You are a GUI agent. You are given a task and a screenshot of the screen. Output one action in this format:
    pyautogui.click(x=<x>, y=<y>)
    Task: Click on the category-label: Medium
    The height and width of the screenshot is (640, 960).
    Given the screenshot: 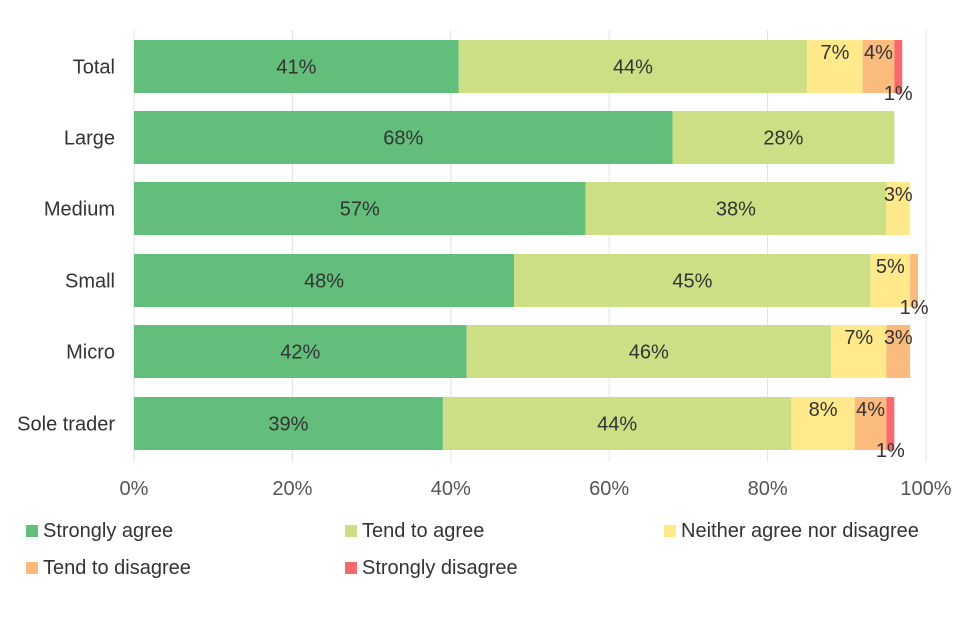 What is the action you would take?
    pyautogui.click(x=79, y=210)
    